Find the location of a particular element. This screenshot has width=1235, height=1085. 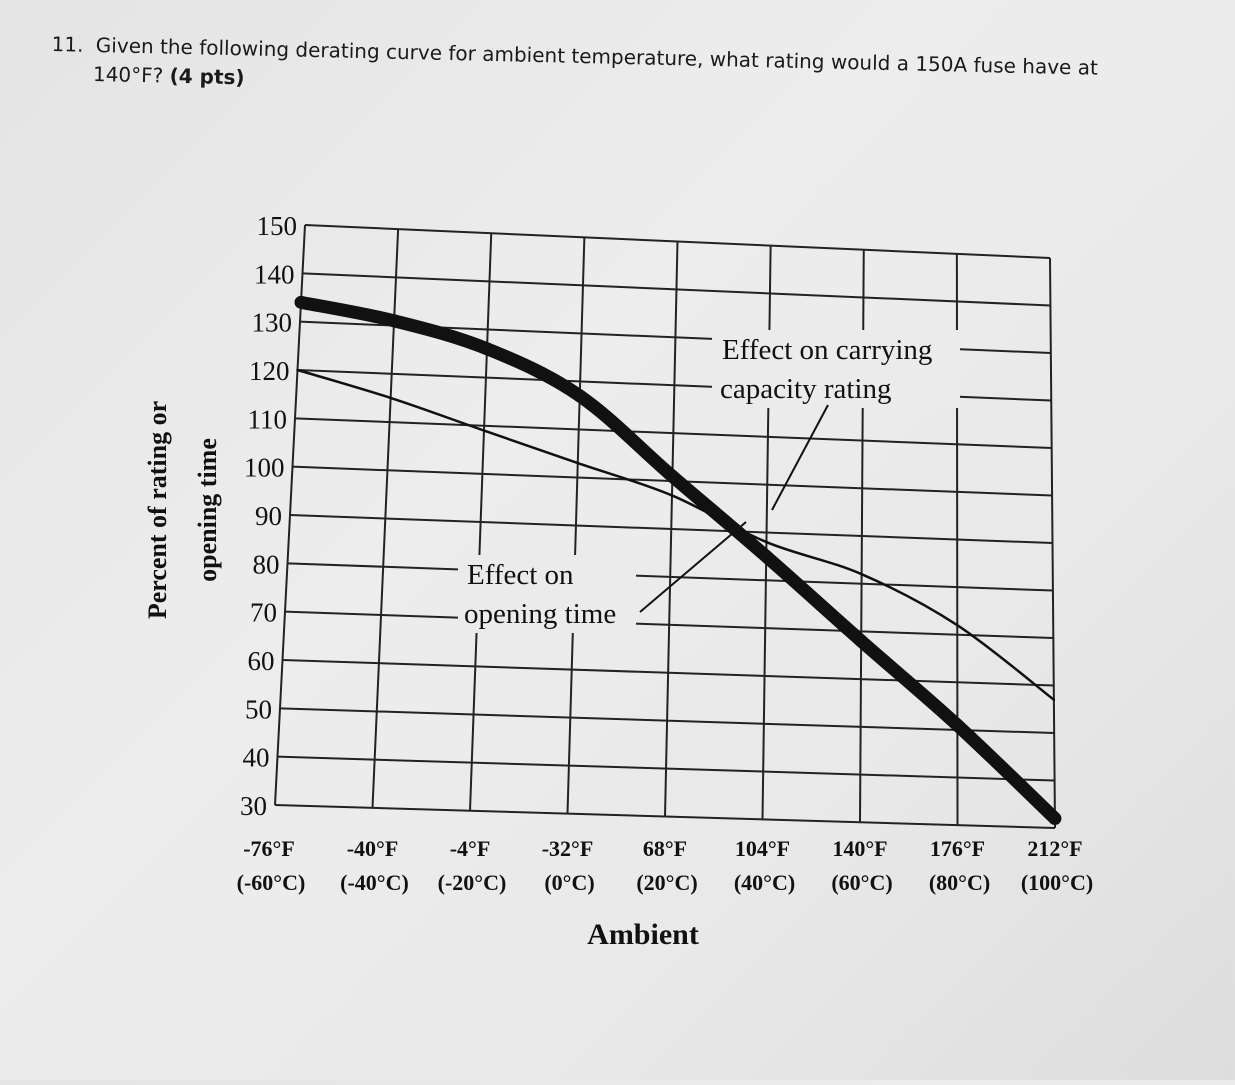

x-tick-label-f: -40°F is located at coordinates (373, 848).